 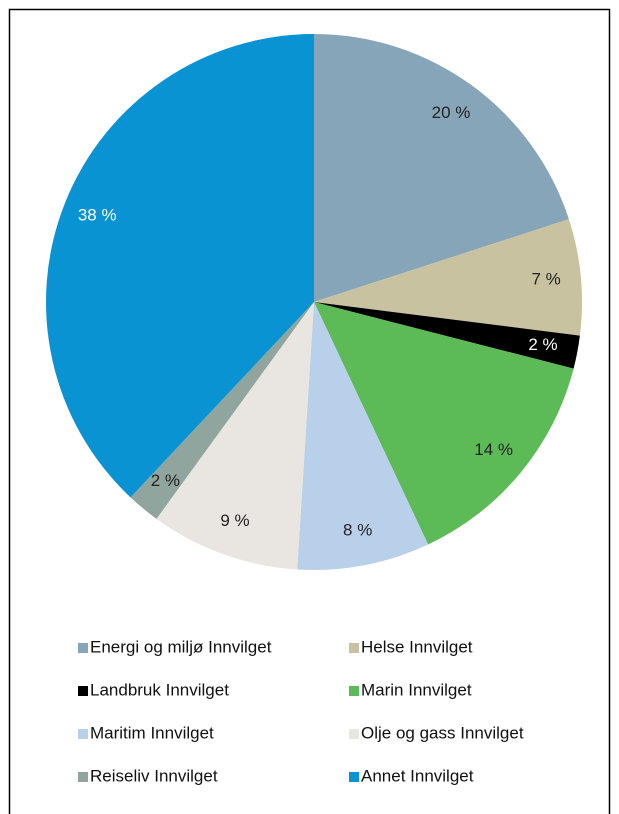 What do you see at coordinates (181, 646) in the screenshot?
I see `legend-label: Energi og miljø Innvilget` at bounding box center [181, 646].